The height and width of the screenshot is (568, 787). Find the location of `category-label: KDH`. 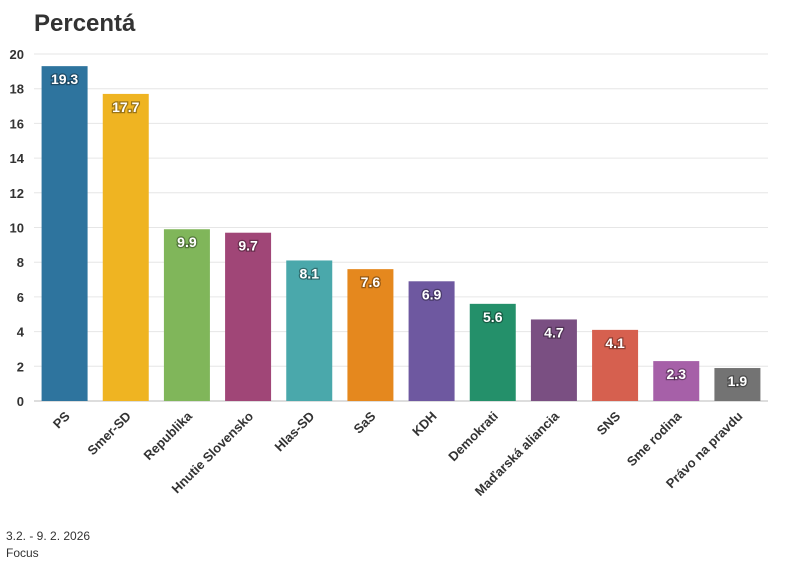

category-label: KDH is located at coordinates (424, 424).